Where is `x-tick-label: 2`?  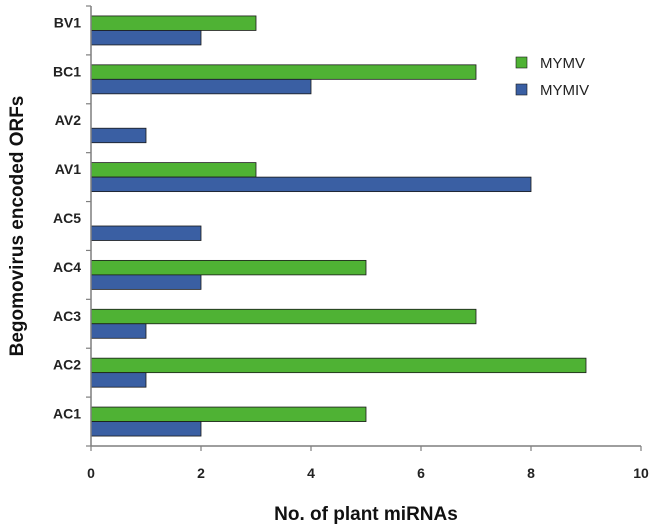
x-tick-label: 2 is located at coordinates (201, 473).